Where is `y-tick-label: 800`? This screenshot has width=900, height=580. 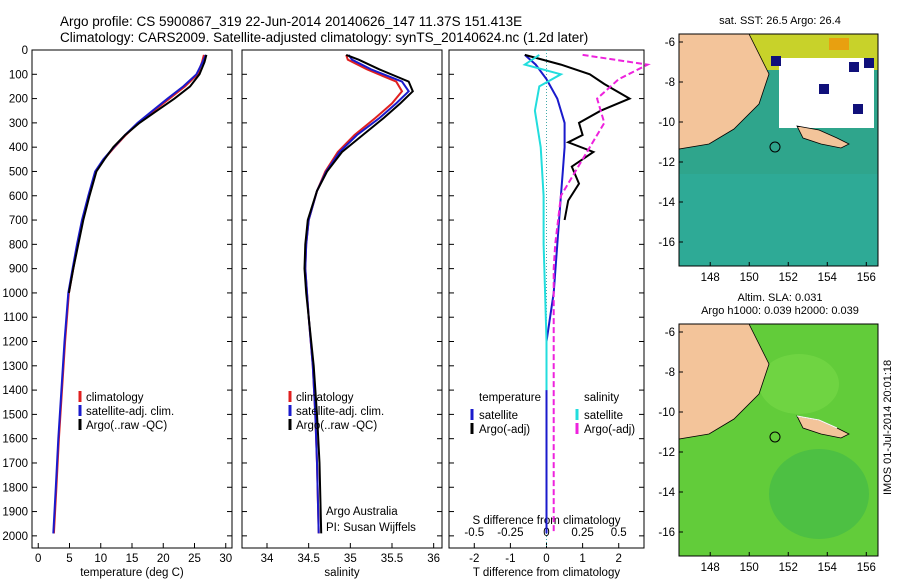
y-tick-label: 800 is located at coordinates (18, 245).